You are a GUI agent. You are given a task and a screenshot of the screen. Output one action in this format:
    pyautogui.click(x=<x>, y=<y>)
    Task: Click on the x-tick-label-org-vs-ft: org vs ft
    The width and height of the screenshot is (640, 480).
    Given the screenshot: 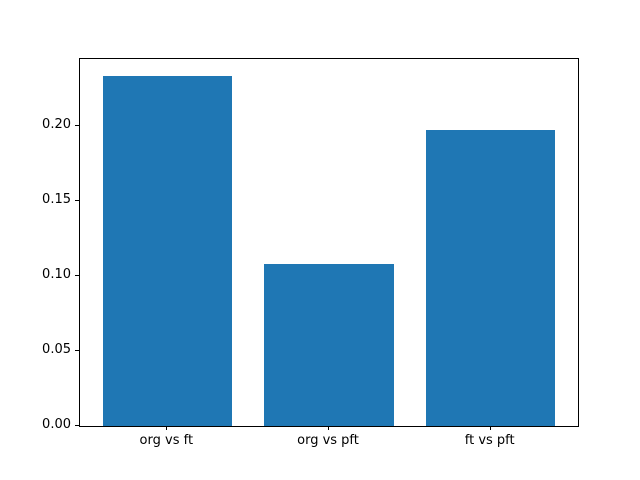 What is the action you would take?
    pyautogui.click(x=166, y=440)
    